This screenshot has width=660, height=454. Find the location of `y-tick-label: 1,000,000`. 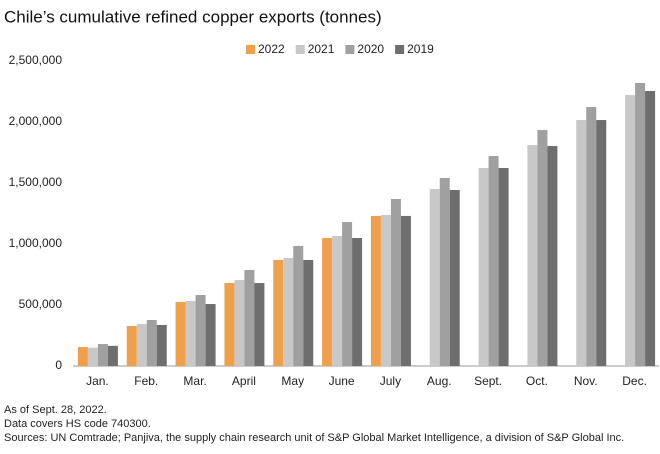

y-tick-label: 1,000,000 is located at coordinates (36, 243).